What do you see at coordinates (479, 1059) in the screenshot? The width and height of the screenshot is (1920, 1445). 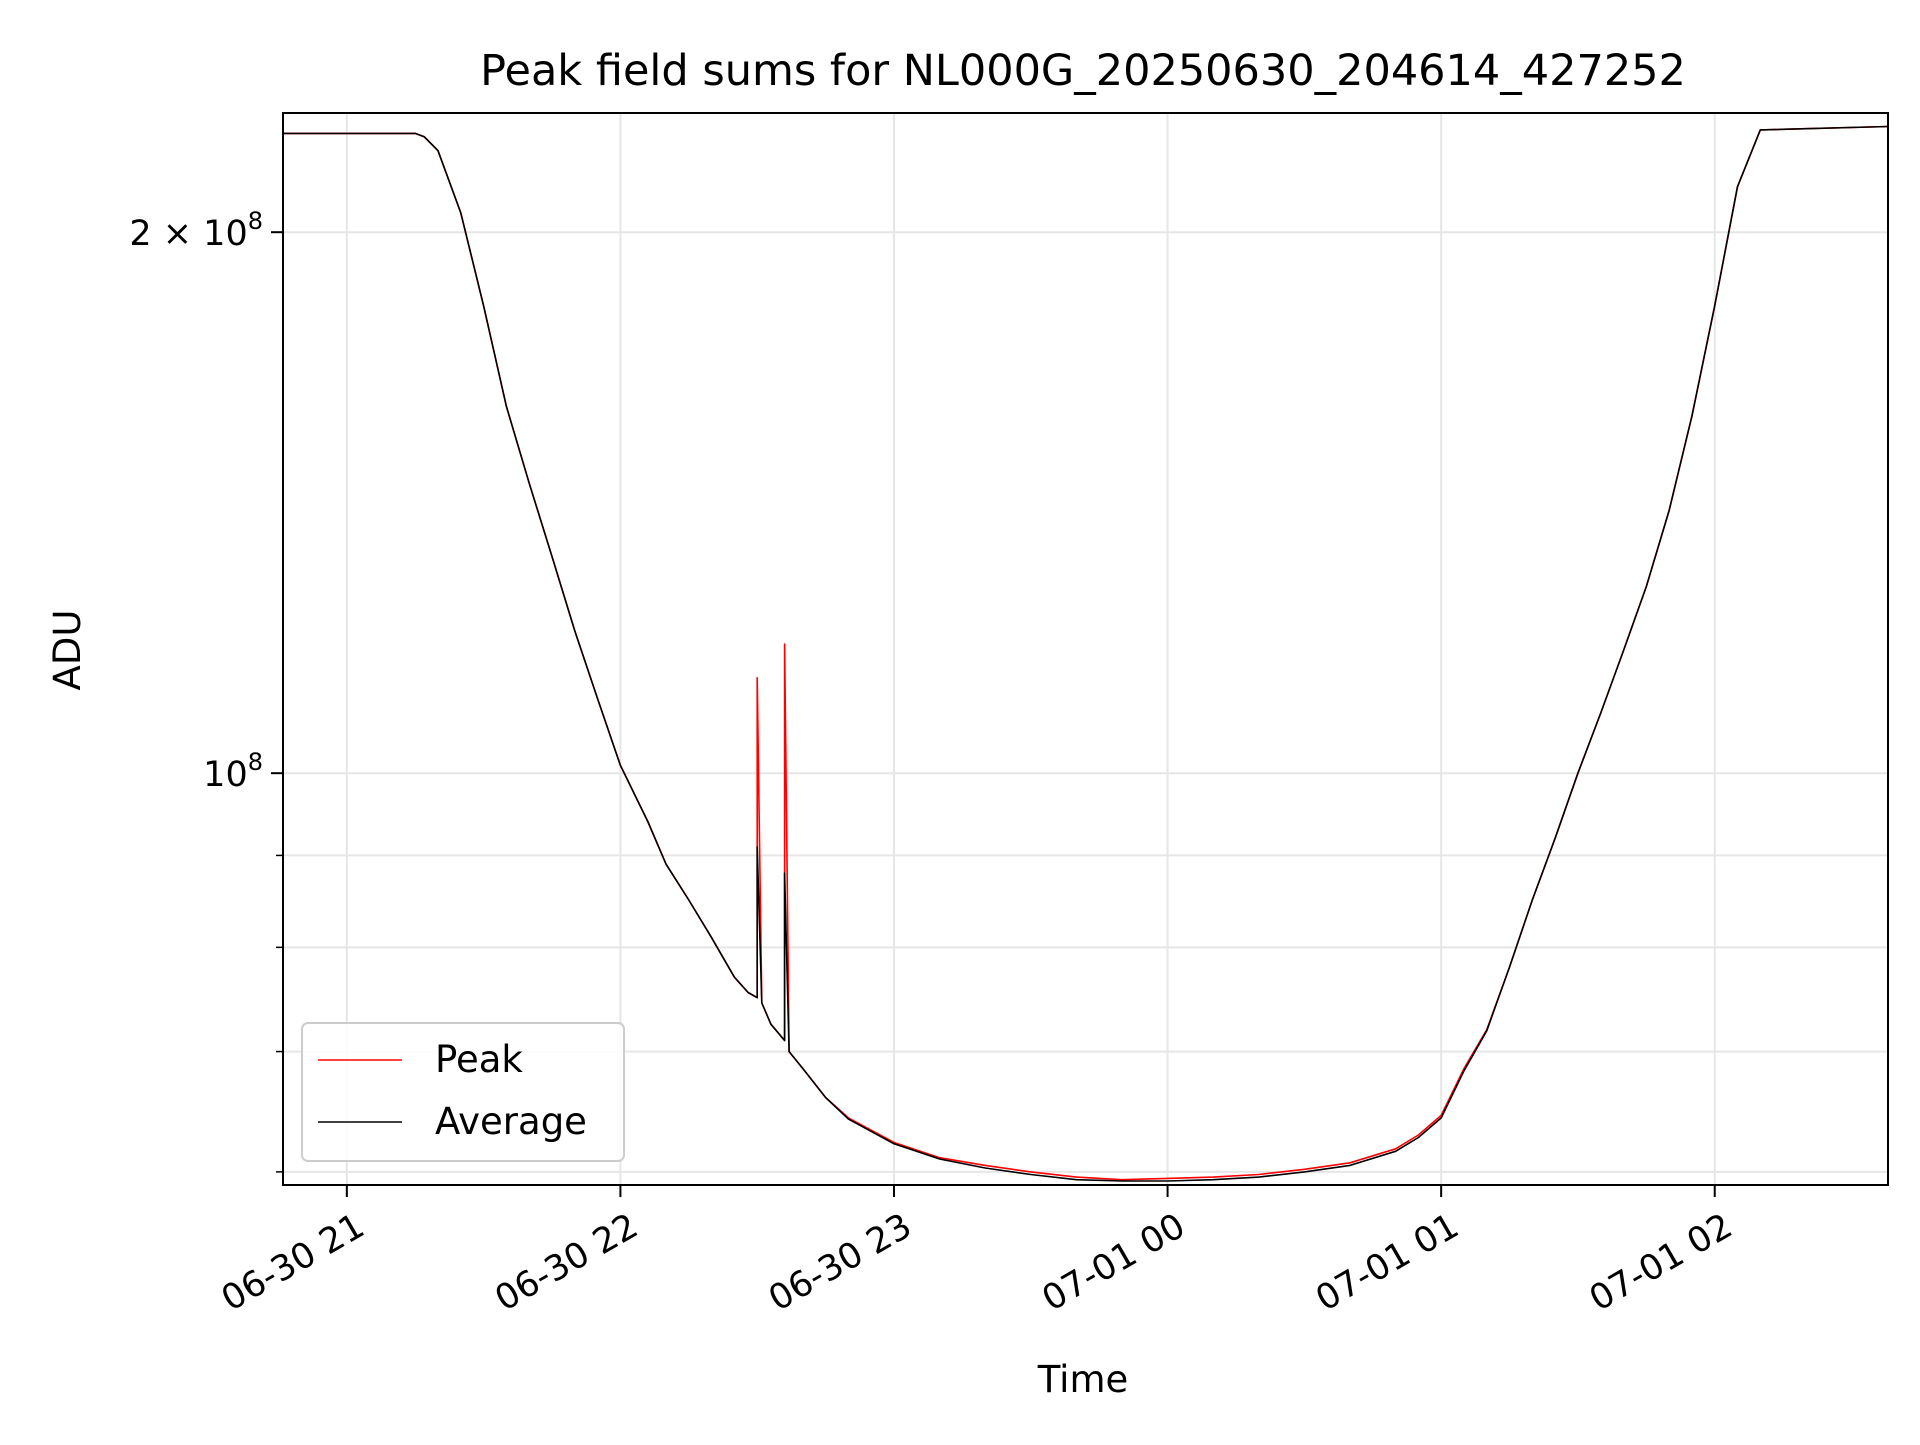 I see `legend-peak-label: Peak` at bounding box center [479, 1059].